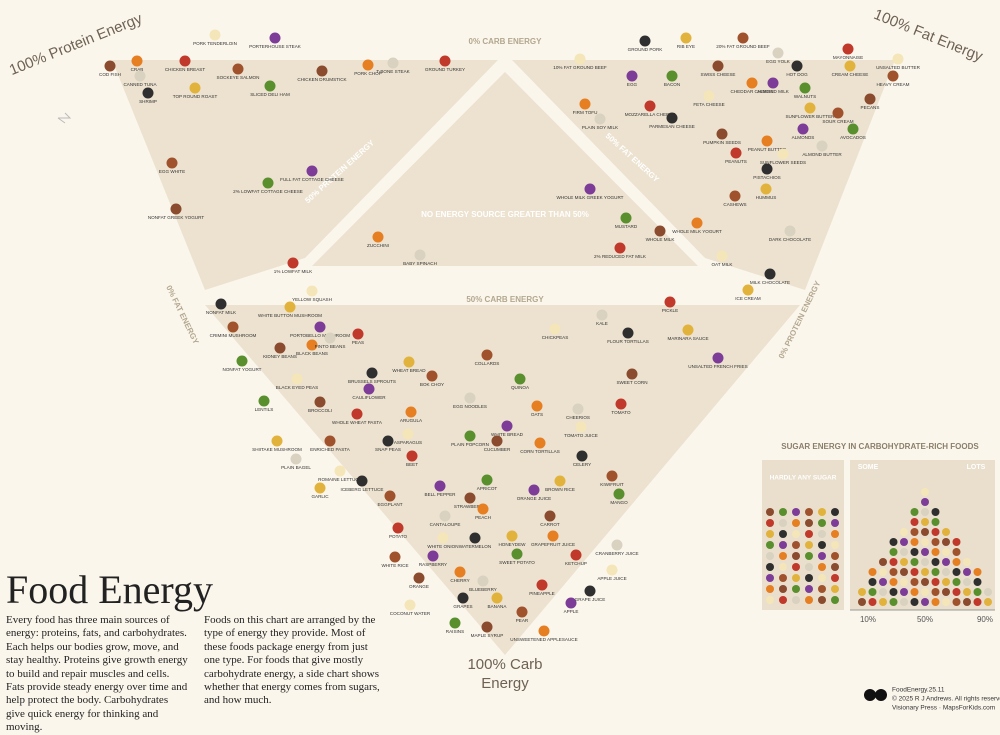 The height and width of the screenshot is (735, 1000). I want to click on label: CARROT, so click(550, 524).